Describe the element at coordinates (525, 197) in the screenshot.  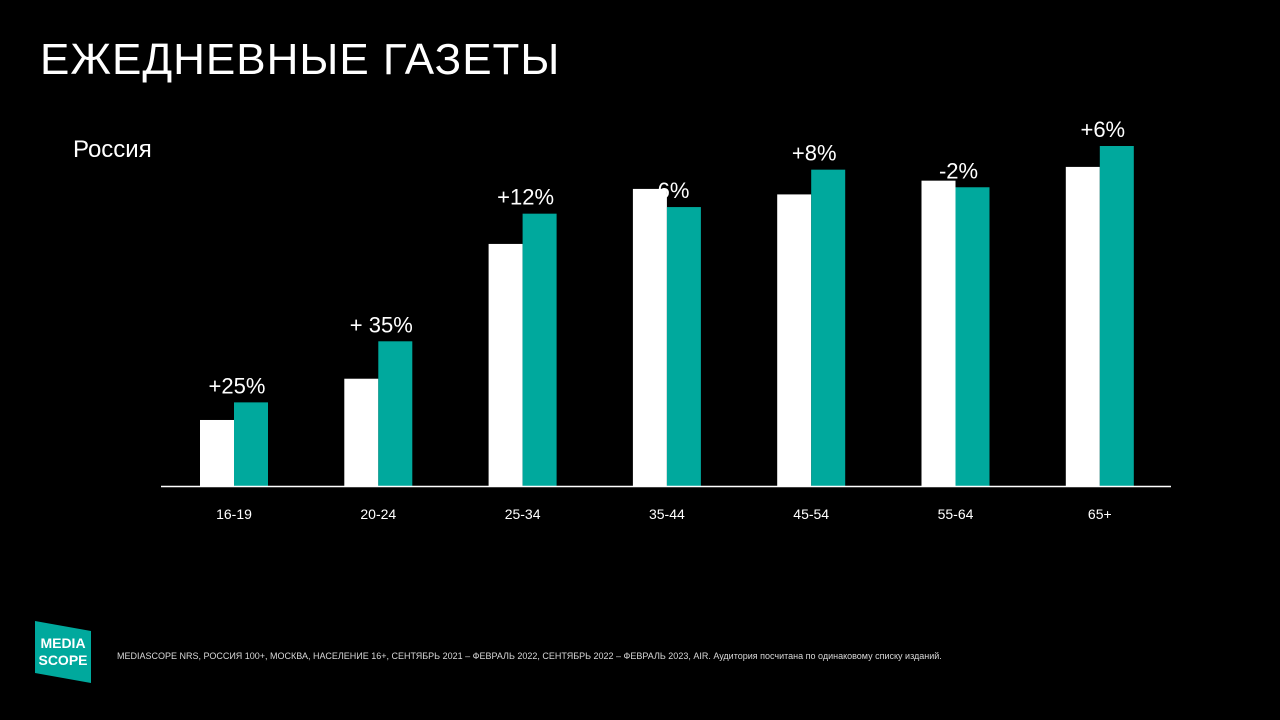
I see `data-label: +12%` at that location.